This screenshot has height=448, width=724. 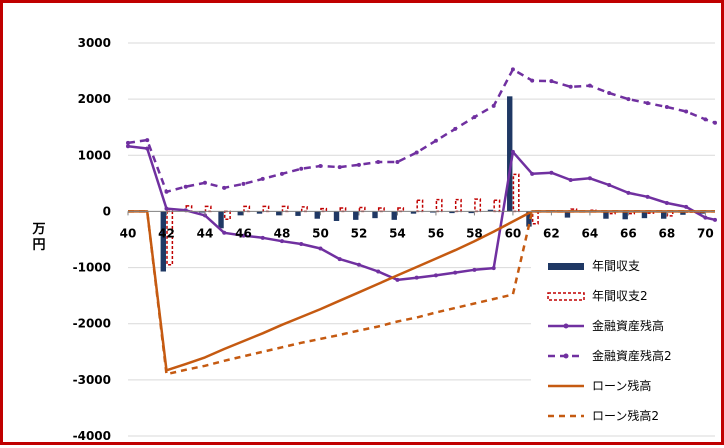 What do you see at coordinates (474, 233) in the screenshot?
I see `x-tick-label: 58` at bounding box center [474, 233].